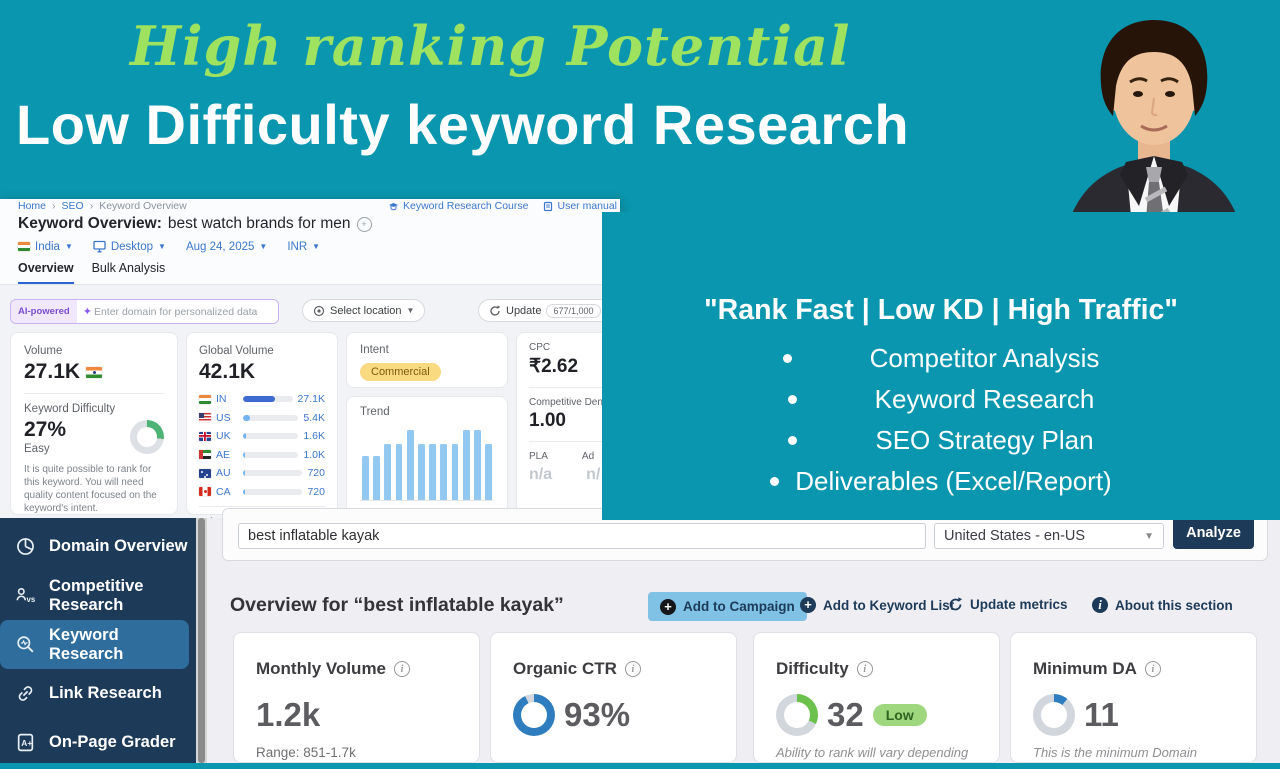  What do you see at coordinates (548, 206) in the screenshot?
I see `book-icon` at bounding box center [548, 206].